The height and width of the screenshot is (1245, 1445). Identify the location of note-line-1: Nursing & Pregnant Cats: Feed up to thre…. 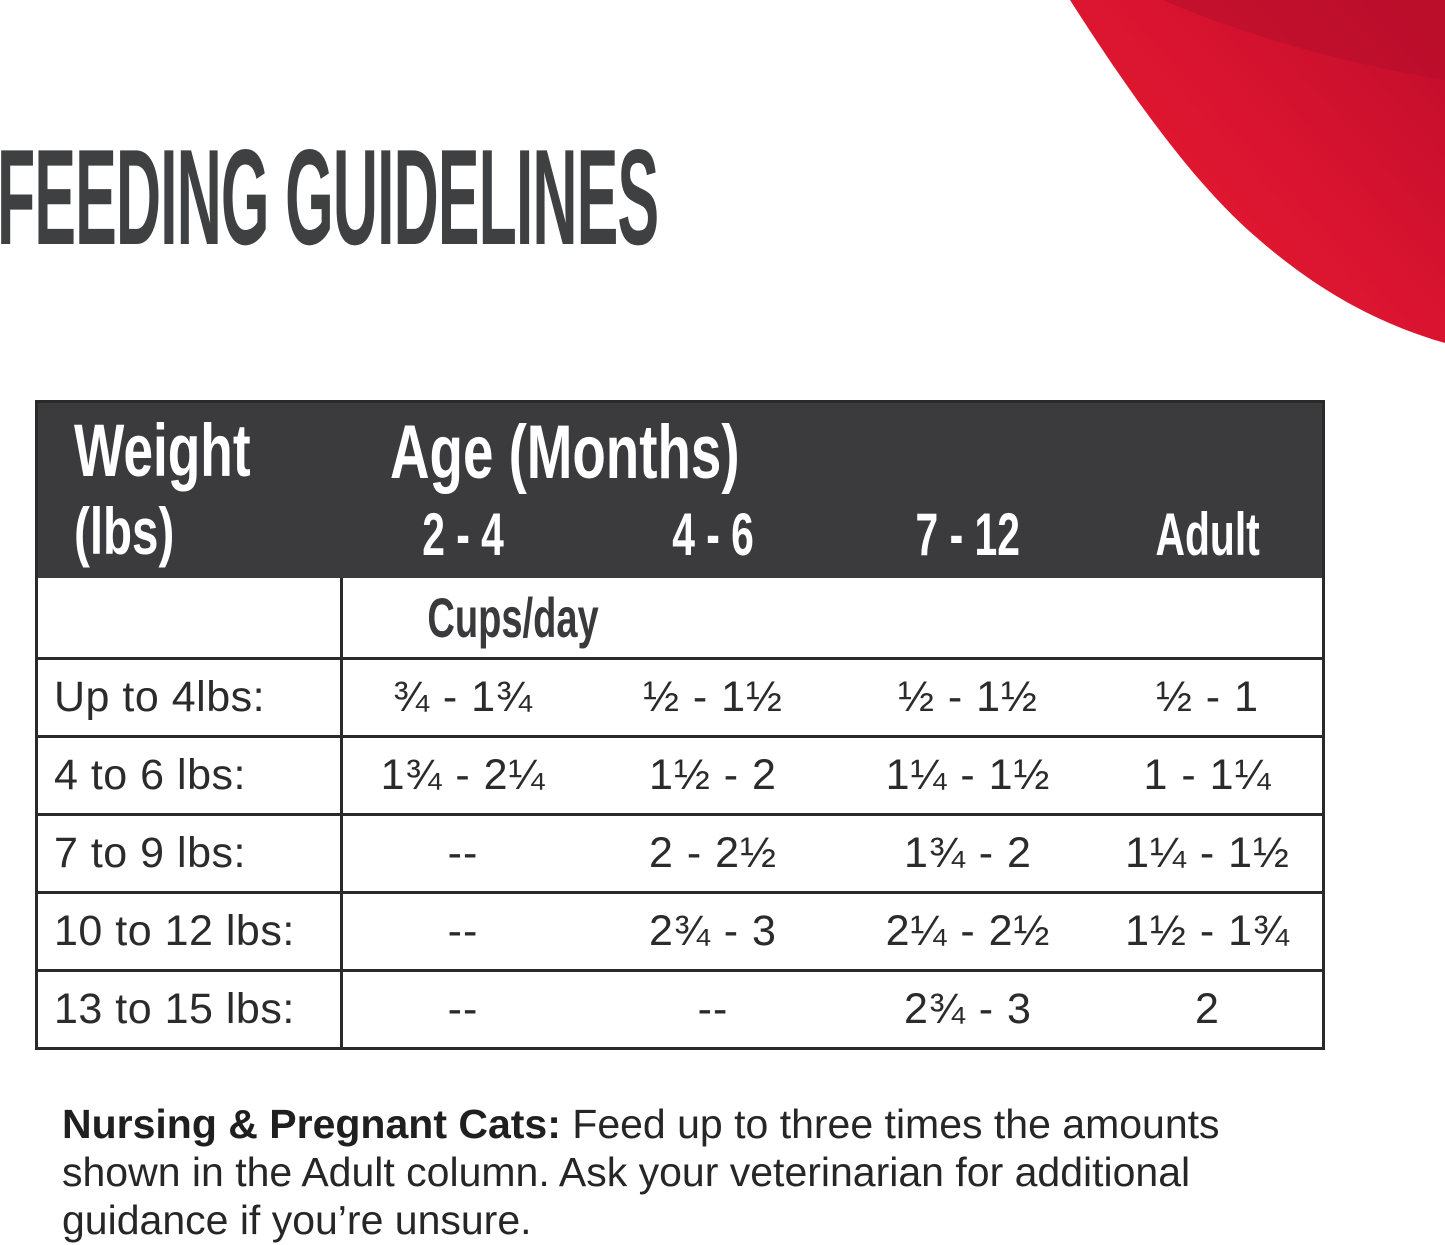
(641, 1124).